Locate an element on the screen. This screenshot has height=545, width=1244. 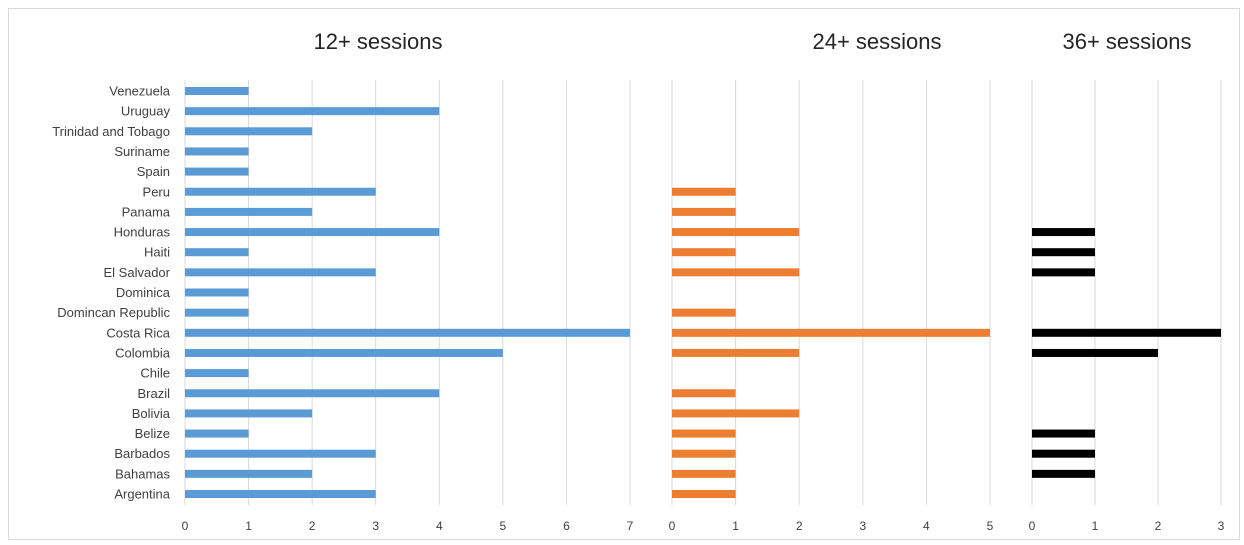
panel-title: 12+ sessions is located at coordinates (377, 41).